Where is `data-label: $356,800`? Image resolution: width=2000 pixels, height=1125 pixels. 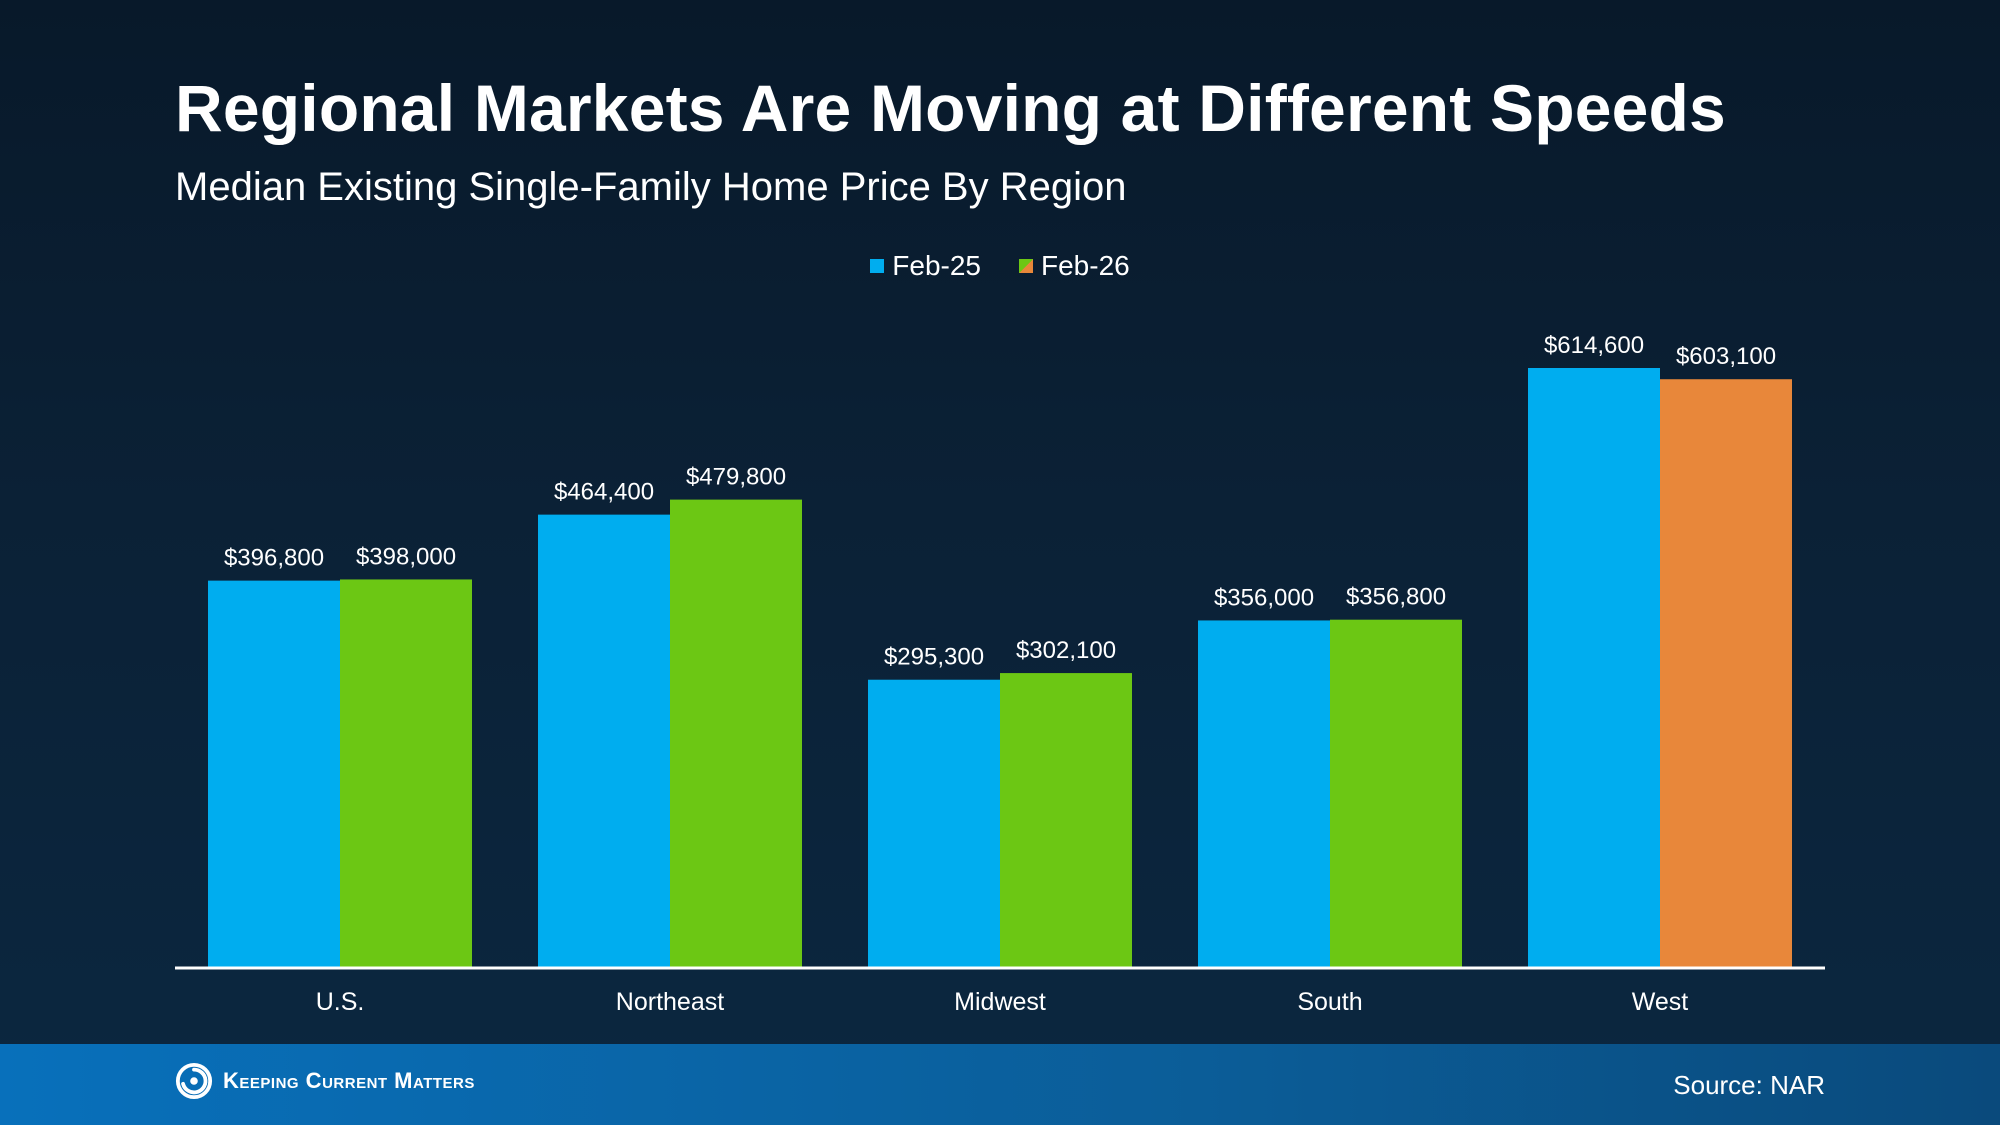
data-label: $356,800 is located at coordinates (1396, 597).